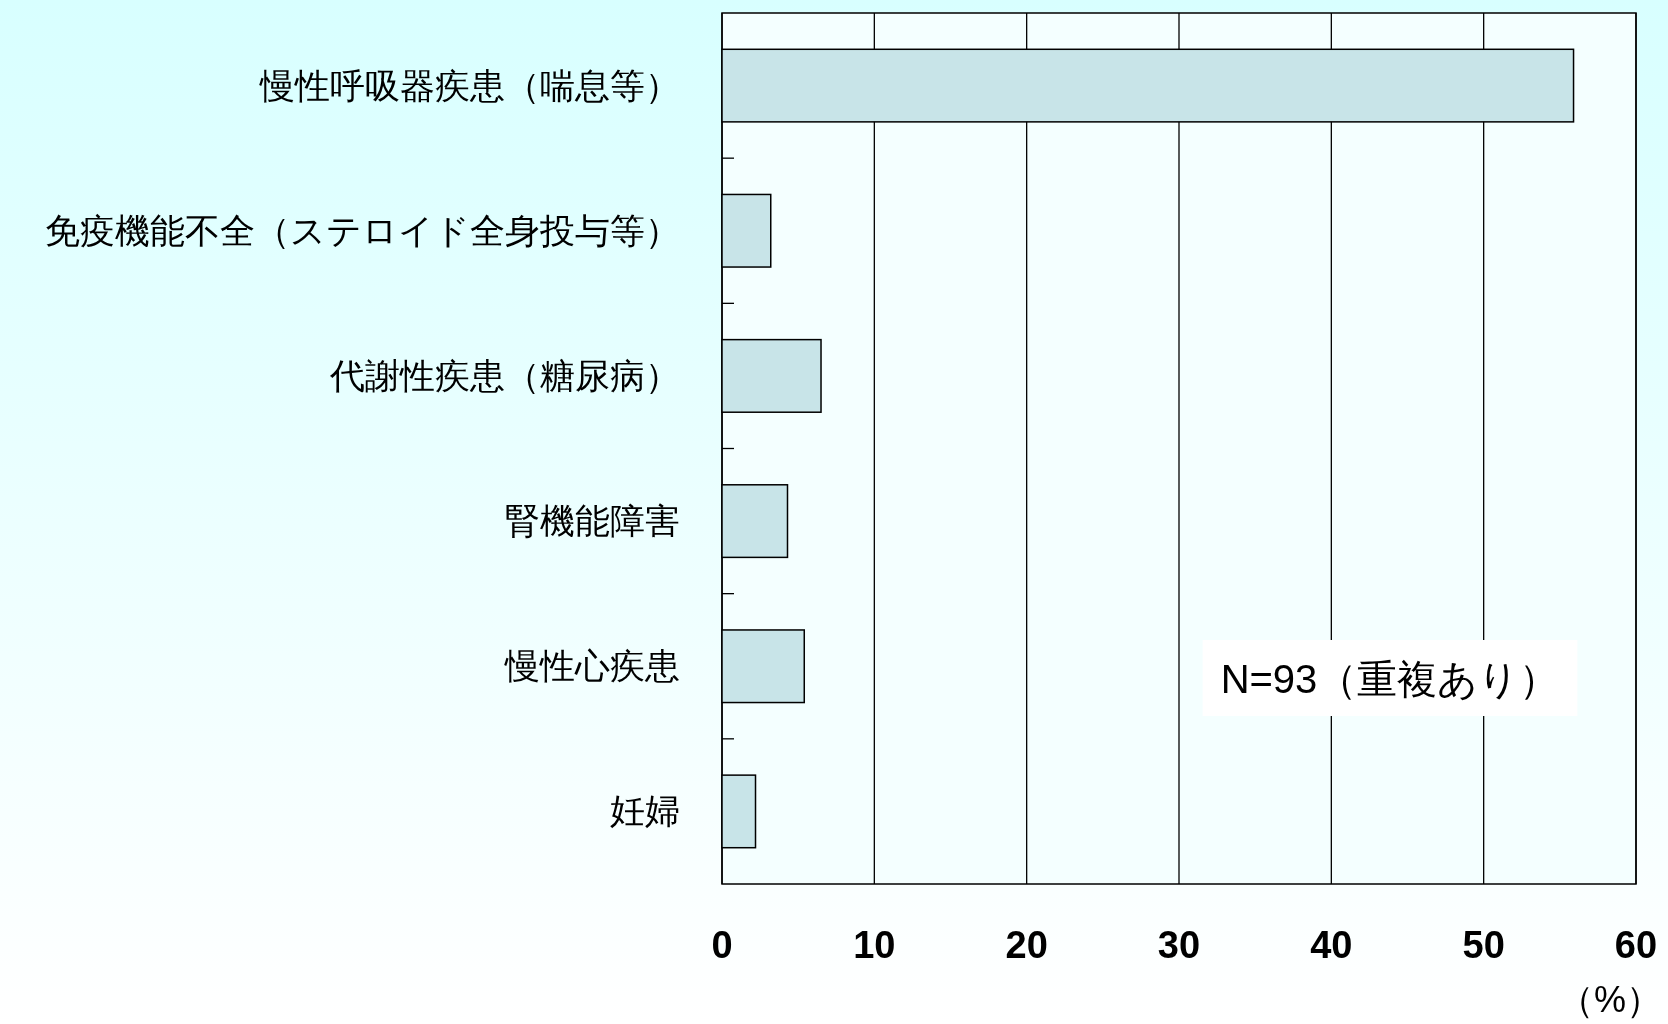 This screenshot has width=1668, height=1024. Describe the element at coordinates (1636, 945) in the screenshot. I see `x-tick-label: 60` at that location.